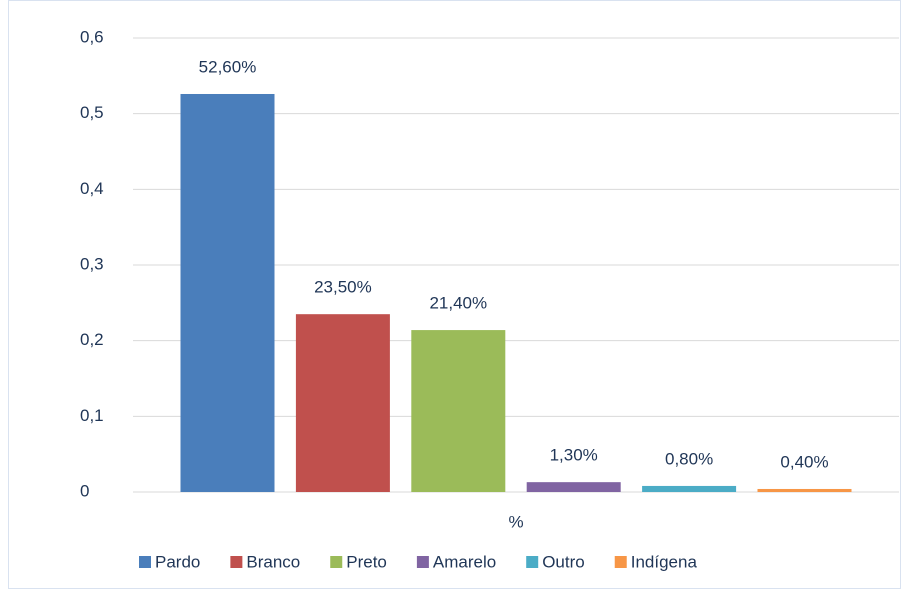 Image resolution: width=902 pixels, height=590 pixels. What do you see at coordinates (177, 561) in the screenshot?
I see `legend-label: Pardo` at bounding box center [177, 561].